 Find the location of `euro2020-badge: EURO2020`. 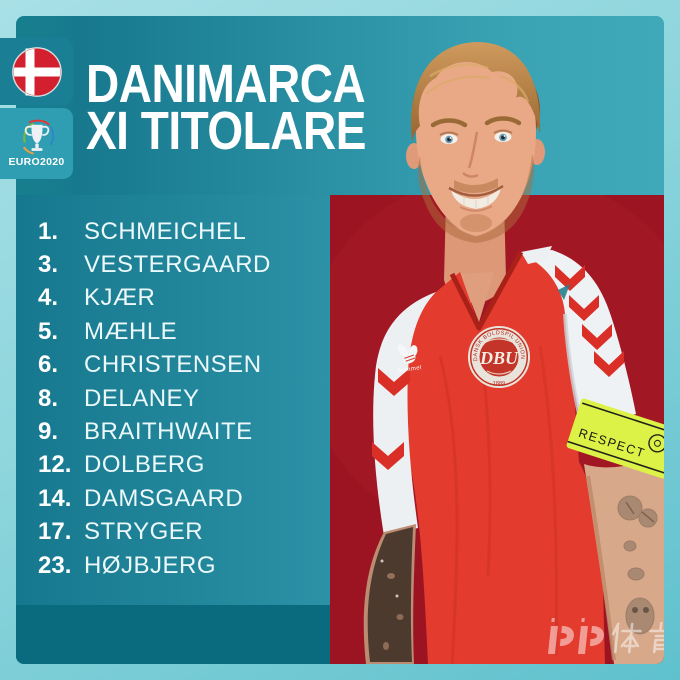

euro2020-badge: EURO2020 is located at coordinates (36, 143).